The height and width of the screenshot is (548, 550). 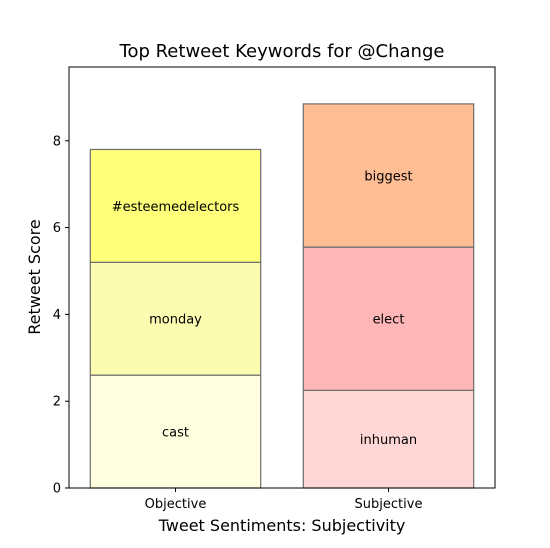 What do you see at coordinates (389, 504) in the screenshot?
I see `x-tick-label: Subjective` at bounding box center [389, 504].